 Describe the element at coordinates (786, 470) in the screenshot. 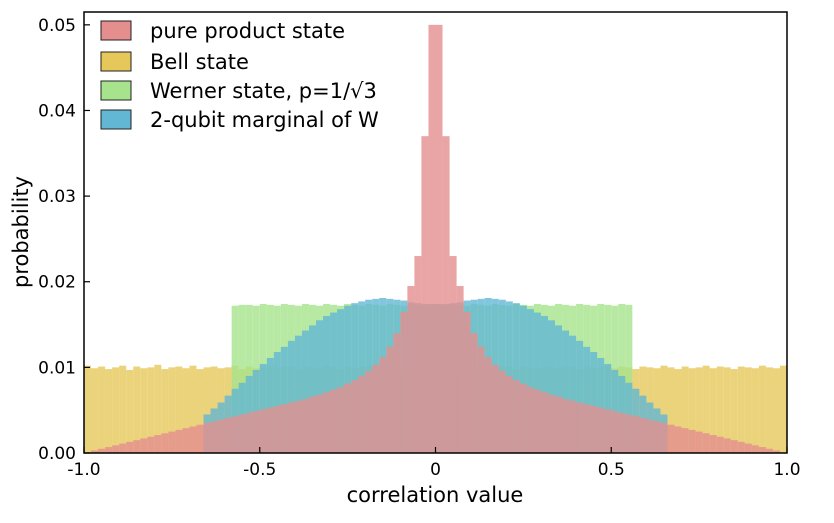

I see `x-tick-label: 1.0` at that location.